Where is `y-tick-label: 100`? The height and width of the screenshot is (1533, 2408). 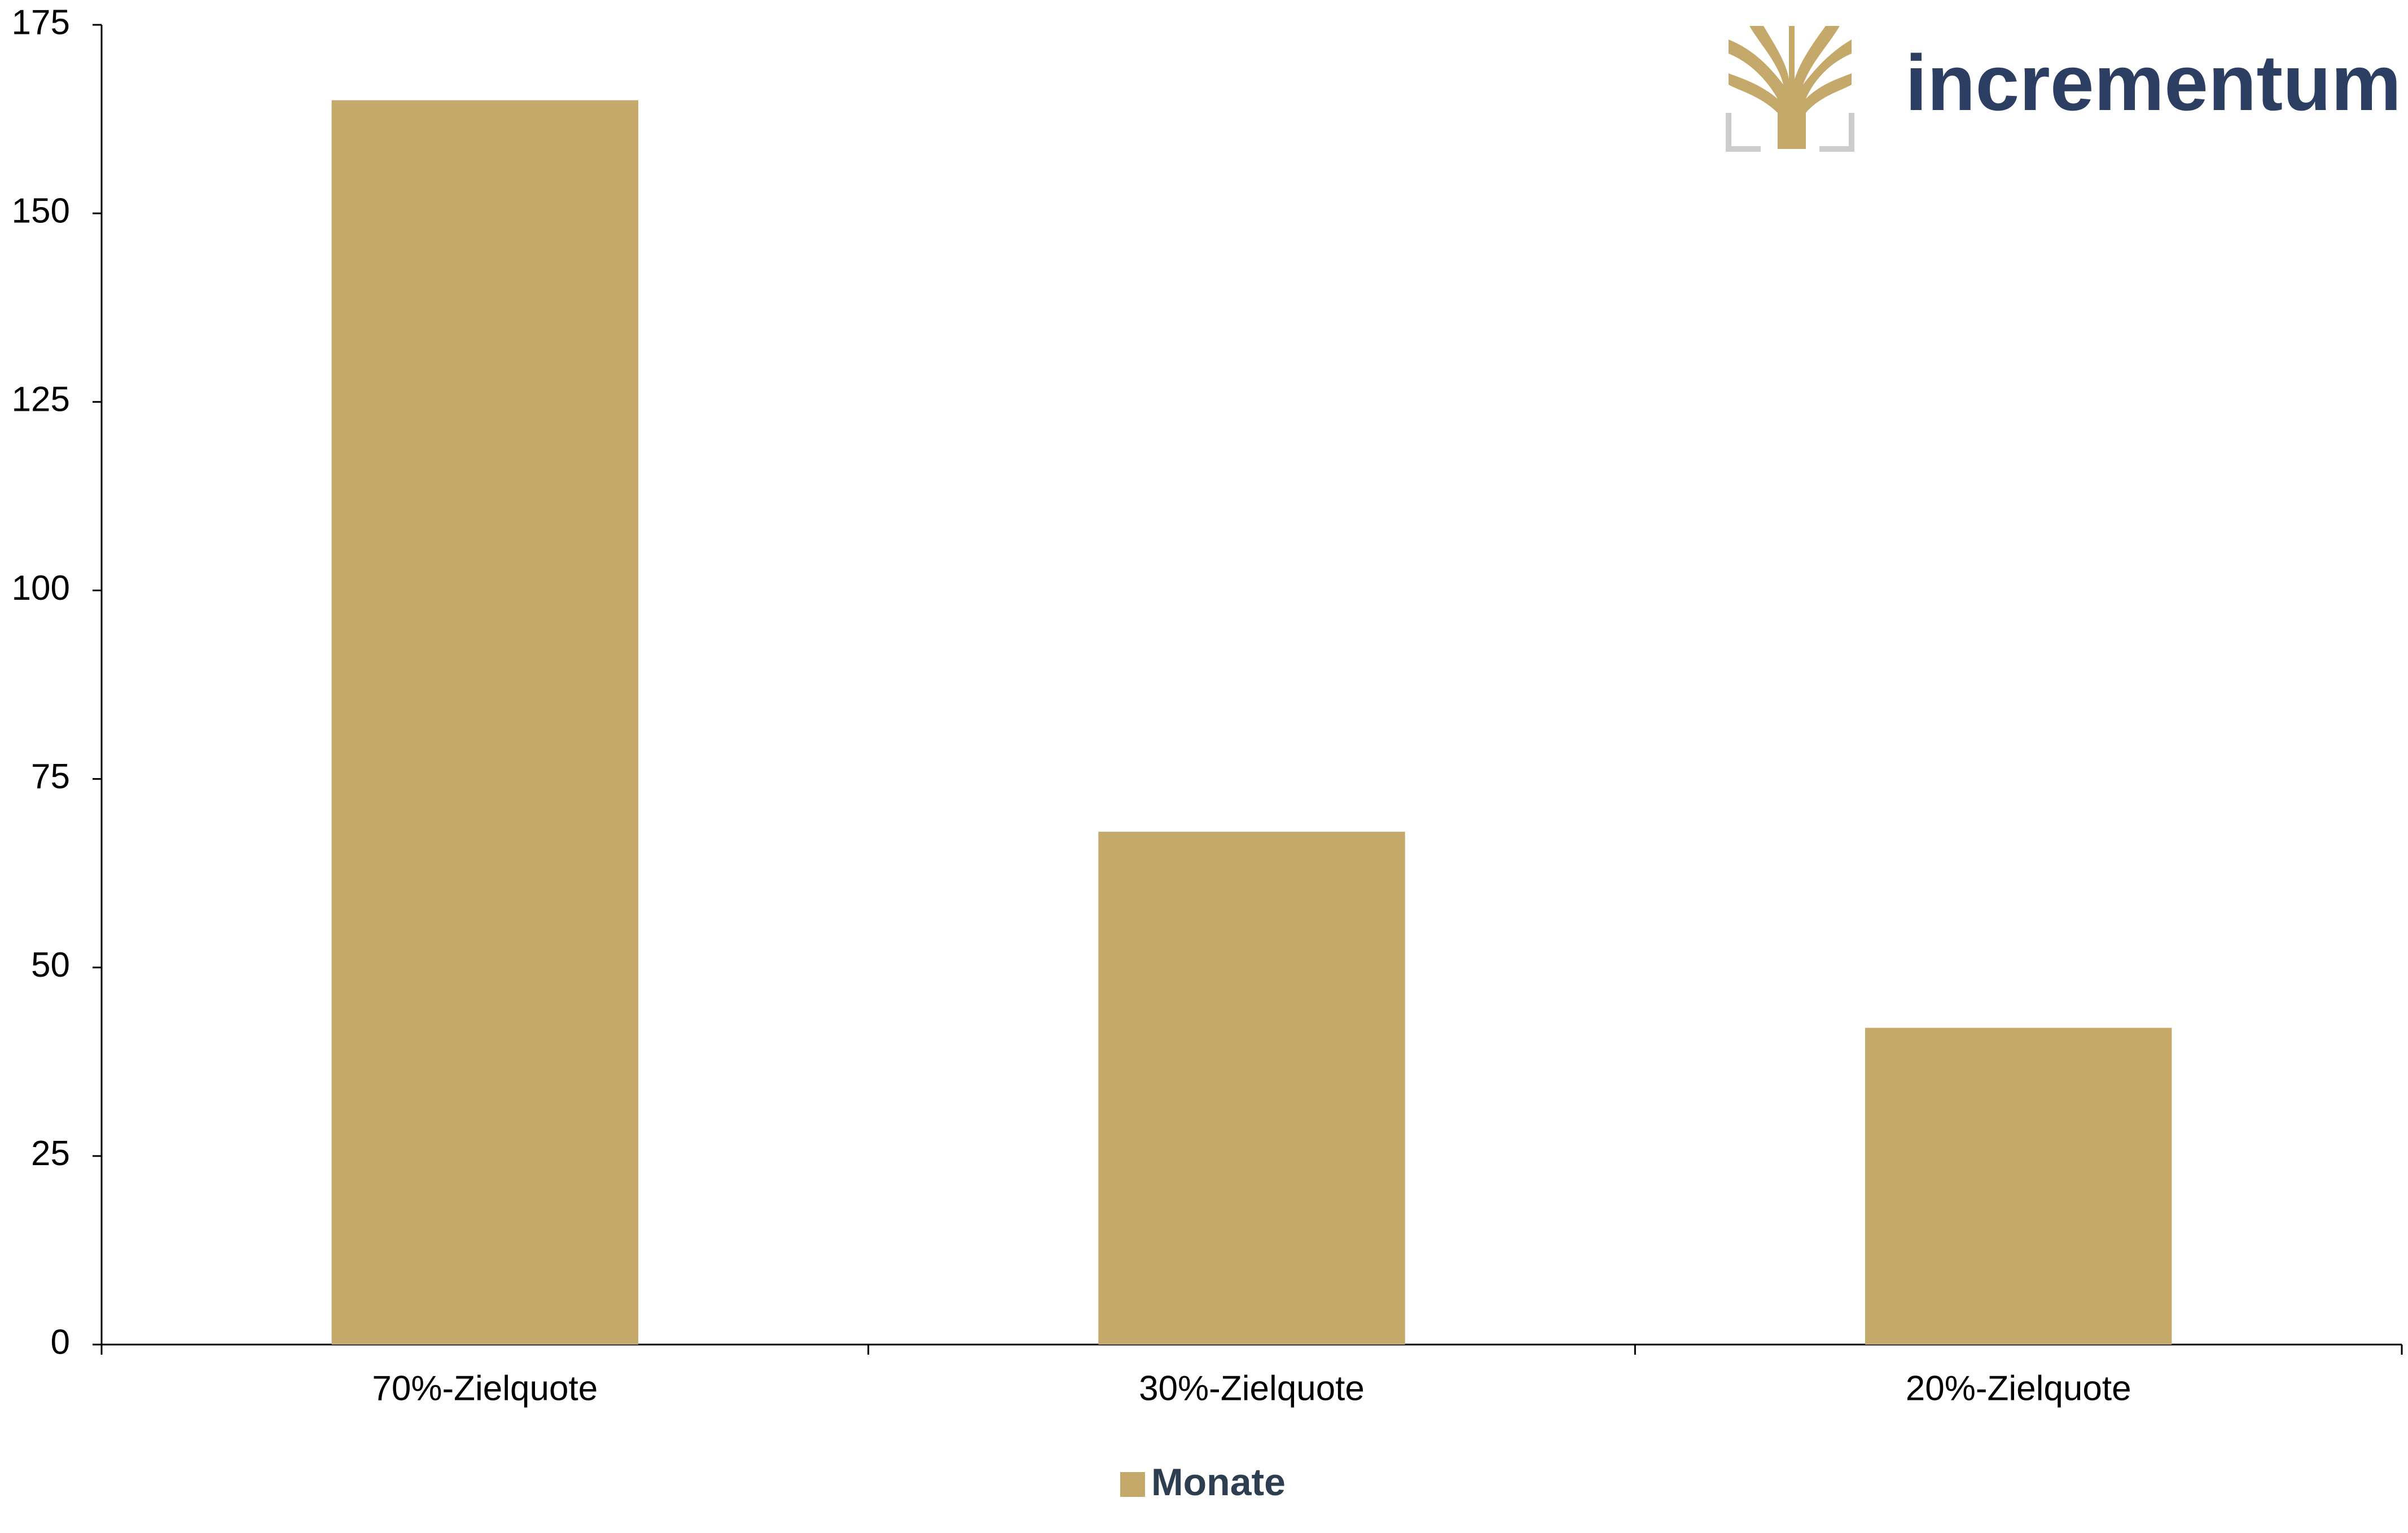
y-tick-label: 100 is located at coordinates (41, 588).